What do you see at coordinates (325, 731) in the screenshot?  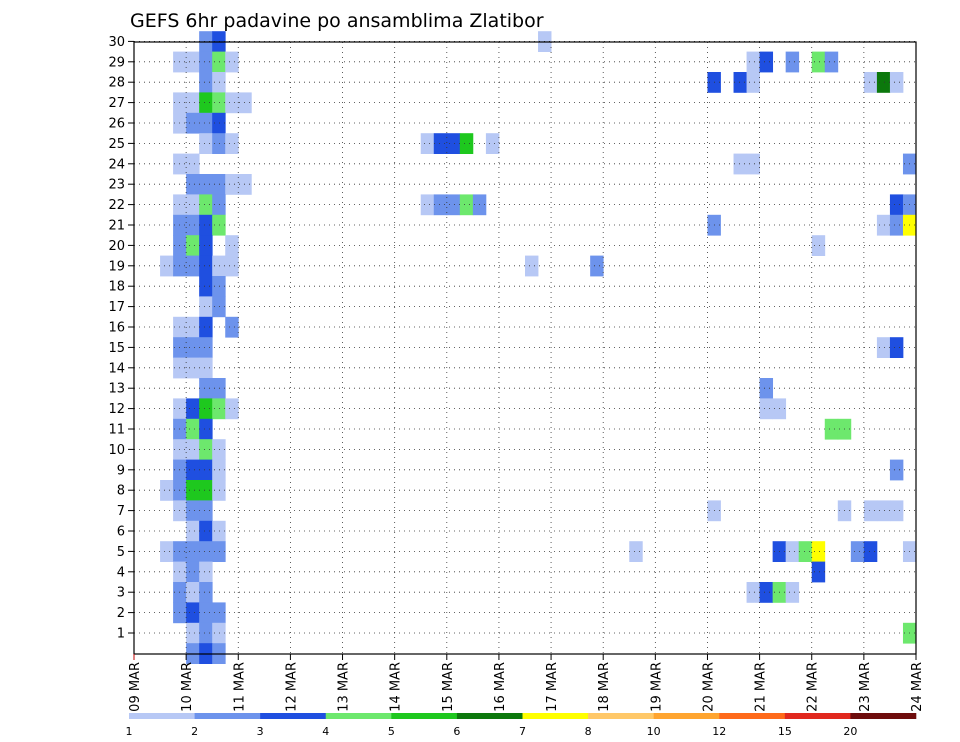 I see `colorbar-label-3: 4` at bounding box center [325, 731].